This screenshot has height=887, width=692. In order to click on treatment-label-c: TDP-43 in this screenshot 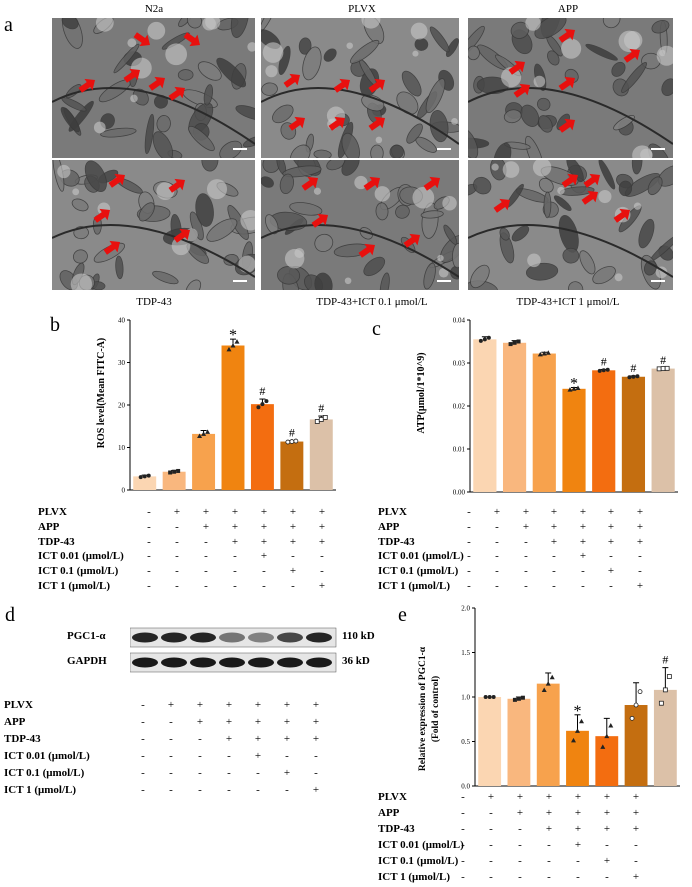, I will do `click(396, 541)`.